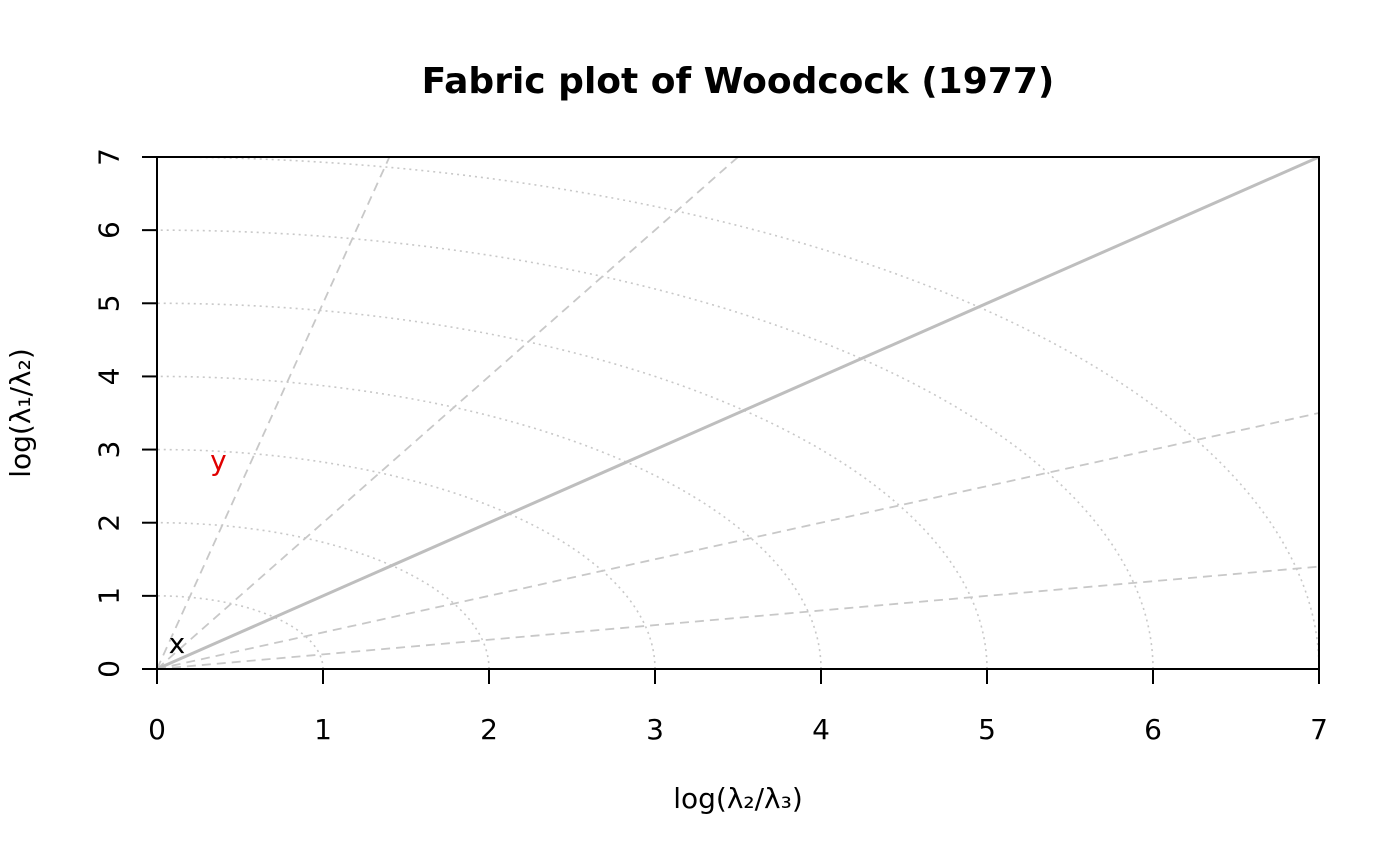 Image resolution: width=1400 pixels, height=866 pixels. I want to click on point-x: x, so click(177, 643).